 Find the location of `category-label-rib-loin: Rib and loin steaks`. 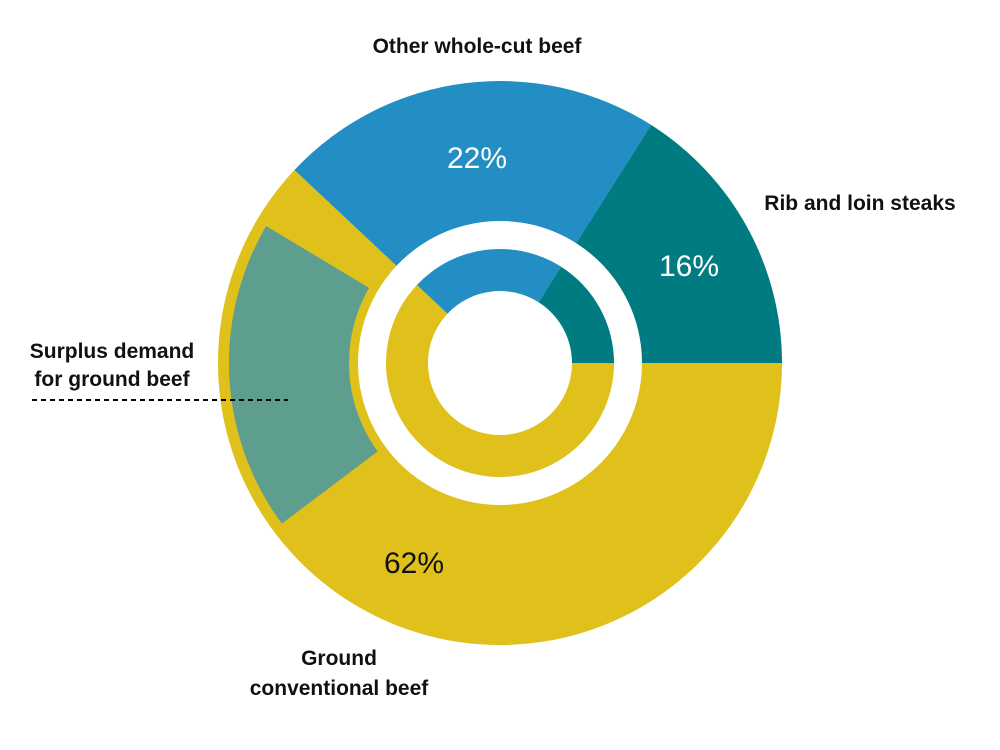

category-label-rib-loin: Rib and loin steaks is located at coordinates (859, 203).